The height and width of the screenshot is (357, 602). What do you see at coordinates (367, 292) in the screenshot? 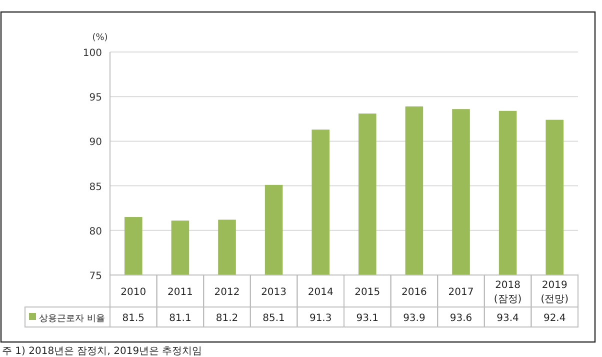
I see `x-tick-label: 2015` at bounding box center [367, 292].